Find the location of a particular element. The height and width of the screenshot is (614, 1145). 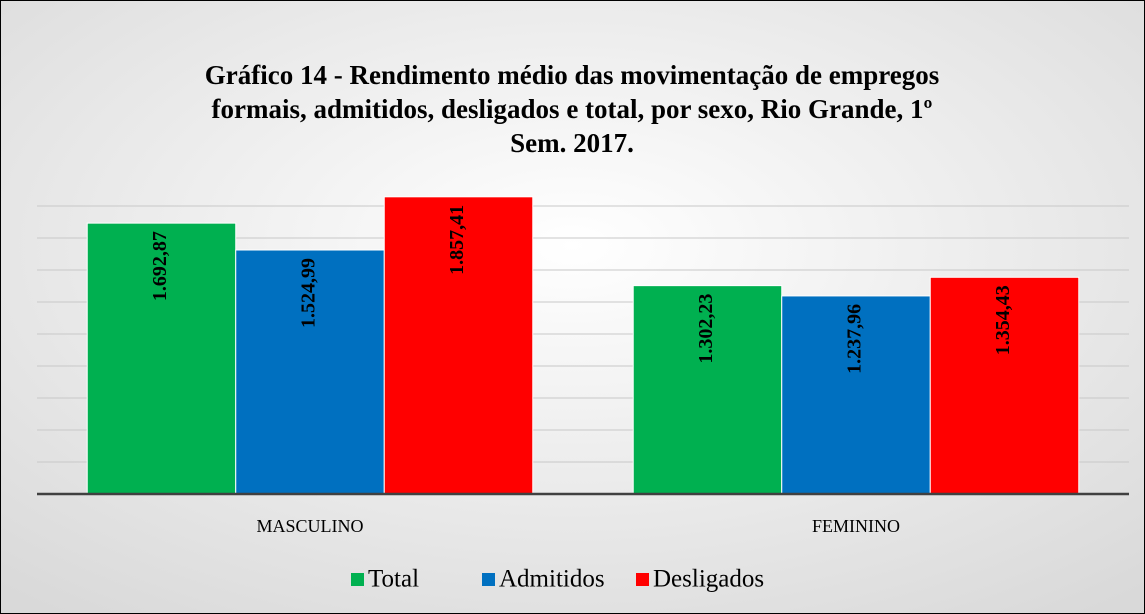

x-tick-label: FEMININO is located at coordinates (856, 526).